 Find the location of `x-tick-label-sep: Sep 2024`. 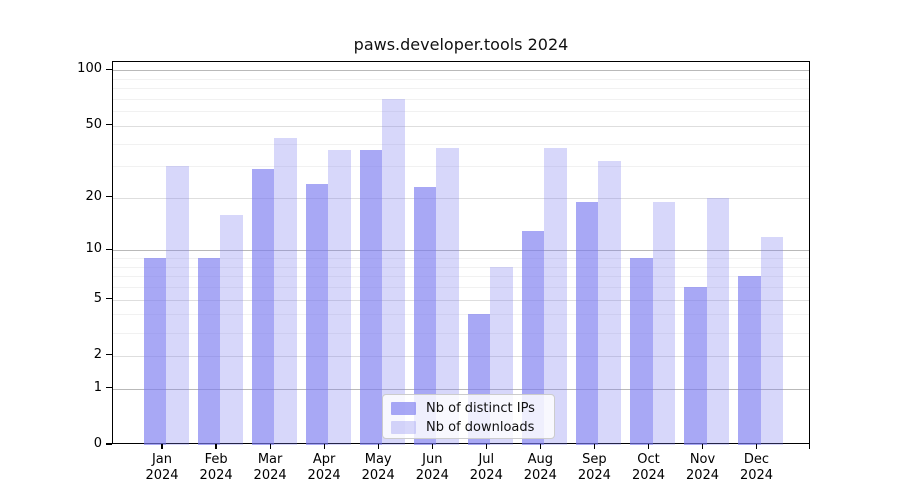

x-tick-label-sep: Sep 2024 is located at coordinates (594, 467).